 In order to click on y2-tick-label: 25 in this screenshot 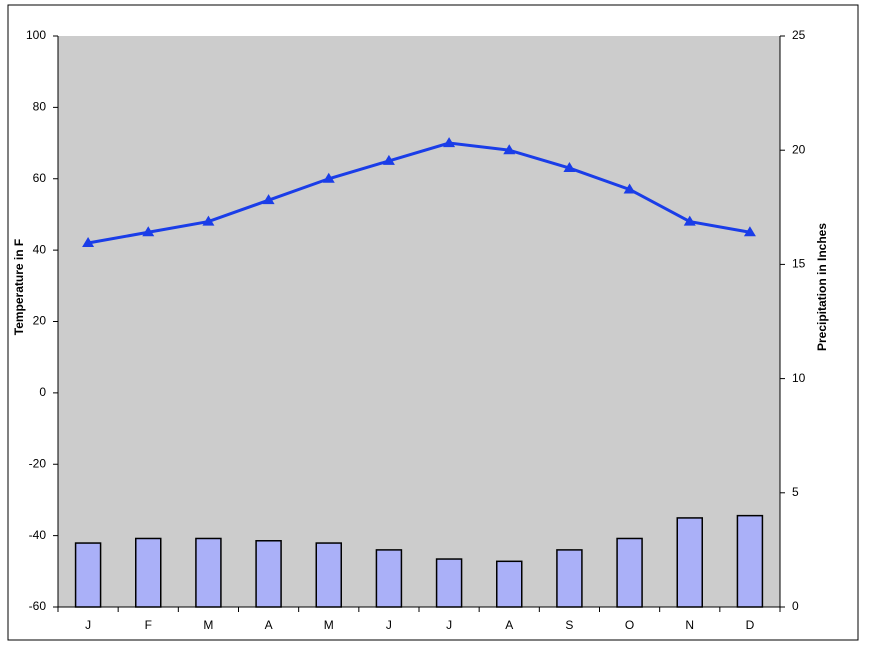, I will do `click(799, 35)`.